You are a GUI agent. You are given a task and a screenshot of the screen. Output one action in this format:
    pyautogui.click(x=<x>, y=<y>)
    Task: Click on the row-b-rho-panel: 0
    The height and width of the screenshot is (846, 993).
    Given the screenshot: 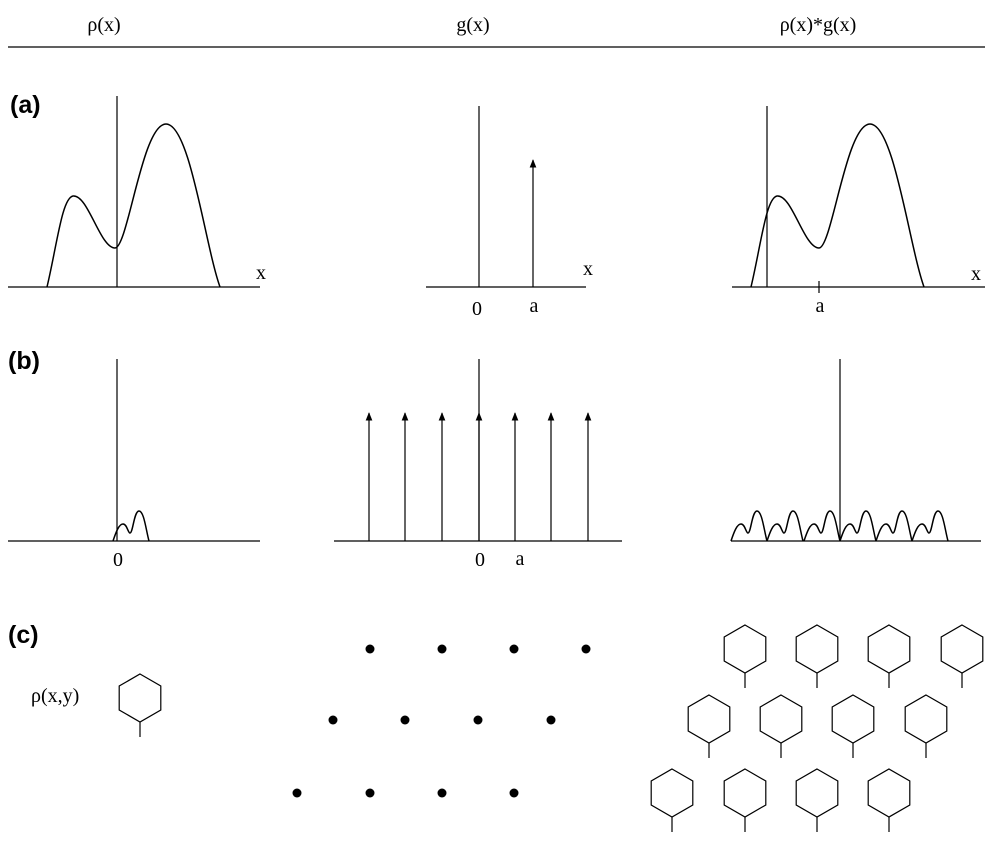 What is the action you would take?
    pyautogui.click(x=134, y=465)
    